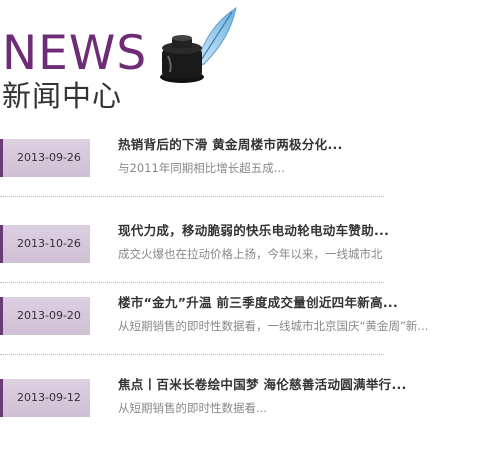 The image size is (478, 452). I want to click on date-badge: 2013-09-26, so click(45, 158).